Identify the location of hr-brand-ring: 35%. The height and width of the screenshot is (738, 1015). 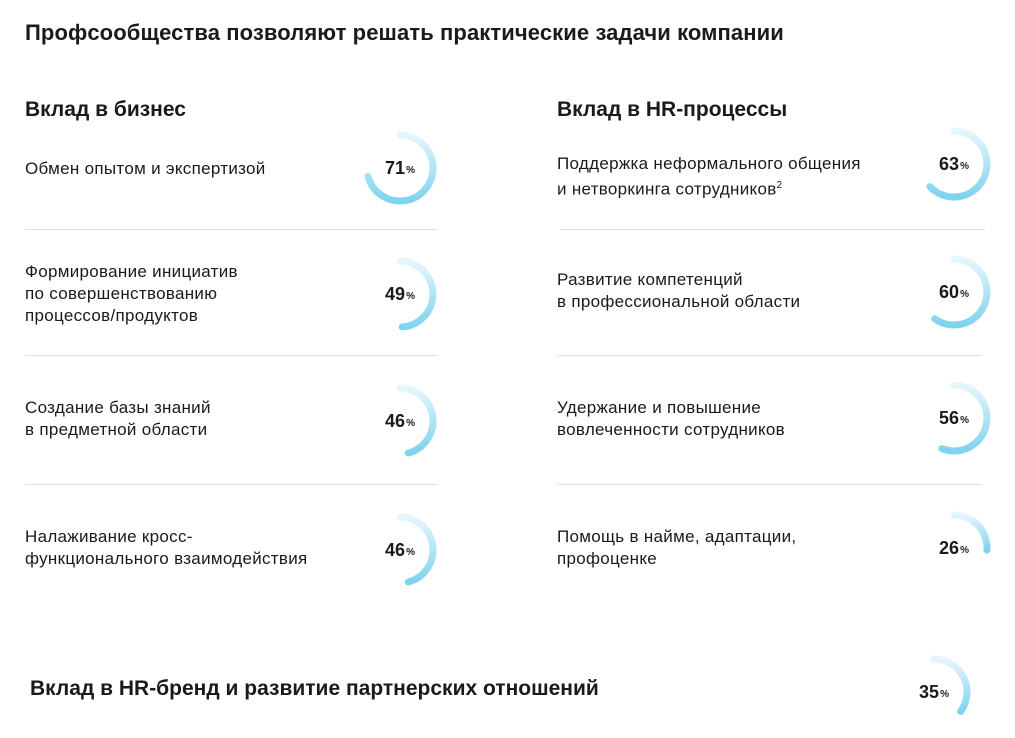
(934, 692).